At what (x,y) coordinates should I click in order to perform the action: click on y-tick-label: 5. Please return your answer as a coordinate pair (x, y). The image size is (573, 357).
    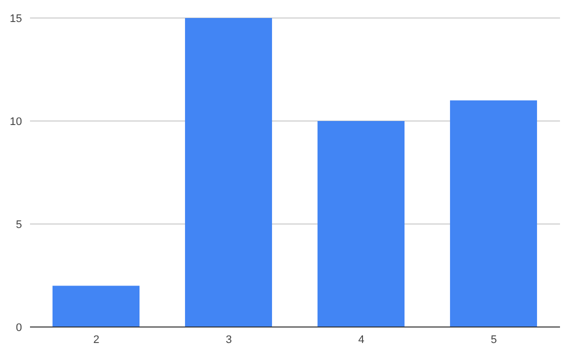
    Looking at the image, I should click on (19, 224).